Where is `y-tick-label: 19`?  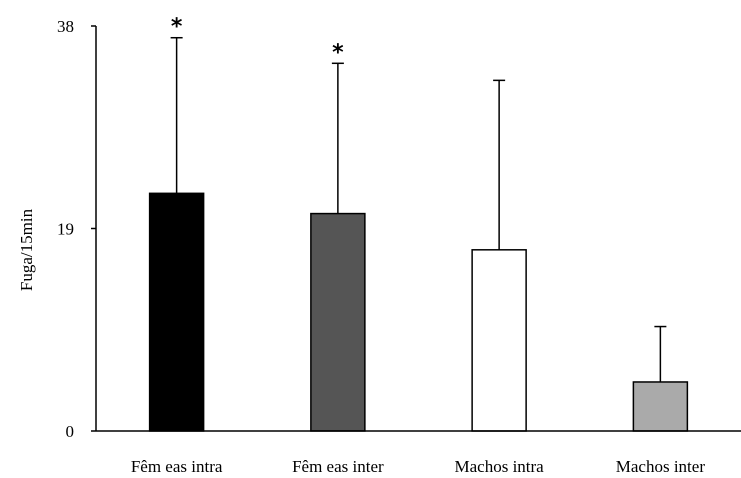
y-tick-label: 19 is located at coordinates (65, 229).